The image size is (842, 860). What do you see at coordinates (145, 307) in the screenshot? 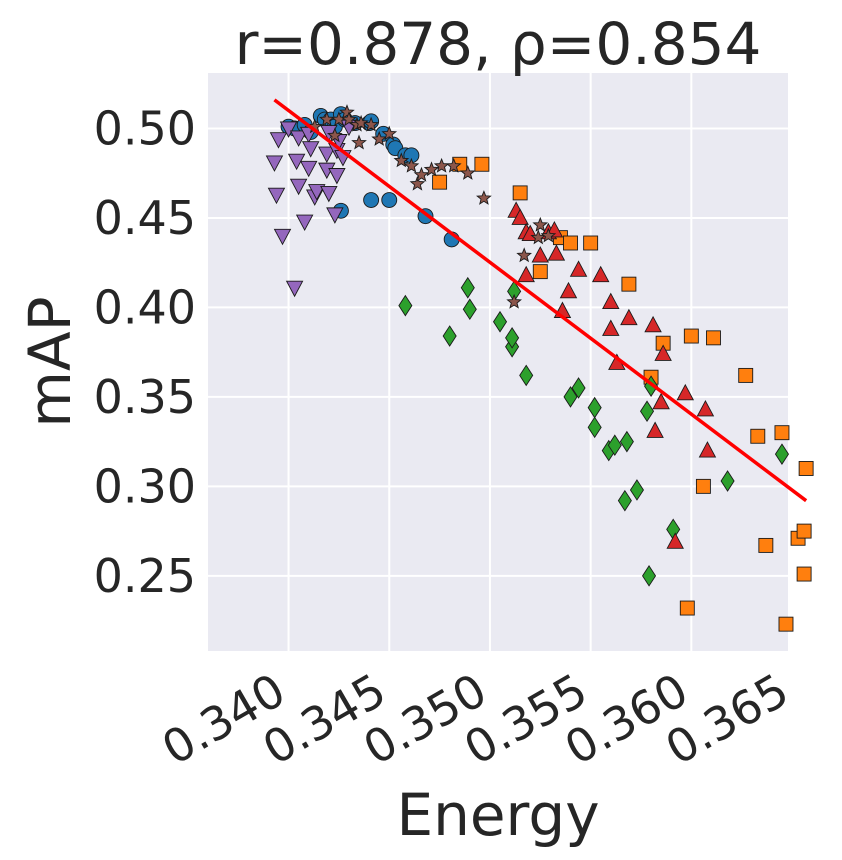
I see `y-tick-label: 0.40` at bounding box center [145, 307].